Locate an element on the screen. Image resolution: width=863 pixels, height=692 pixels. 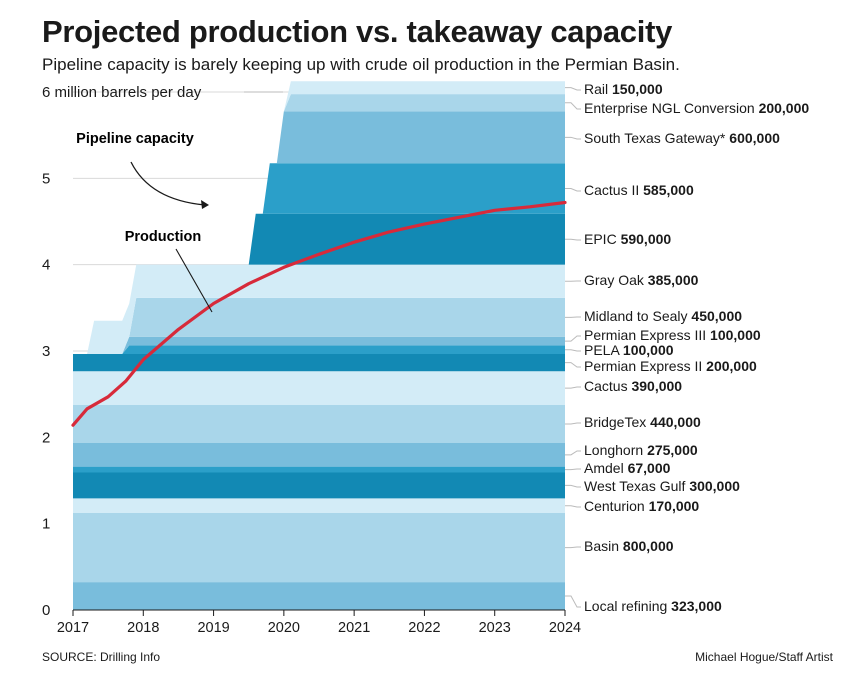
x-tick-label: 2021 is located at coordinates (354, 628).